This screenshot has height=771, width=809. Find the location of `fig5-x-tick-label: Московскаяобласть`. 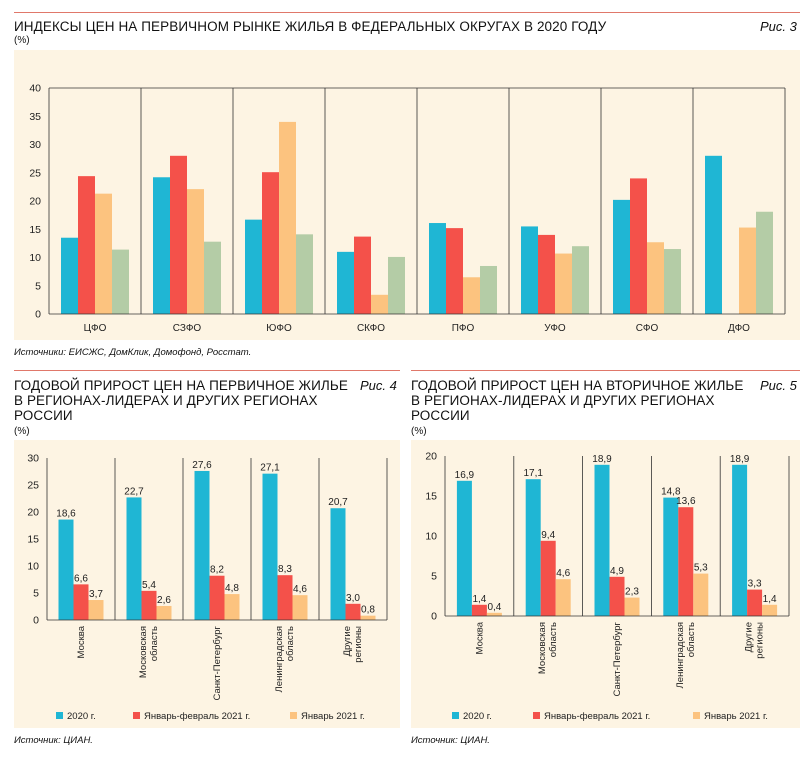

fig5-x-tick-label: Московскаяобласть is located at coordinates (548, 648).